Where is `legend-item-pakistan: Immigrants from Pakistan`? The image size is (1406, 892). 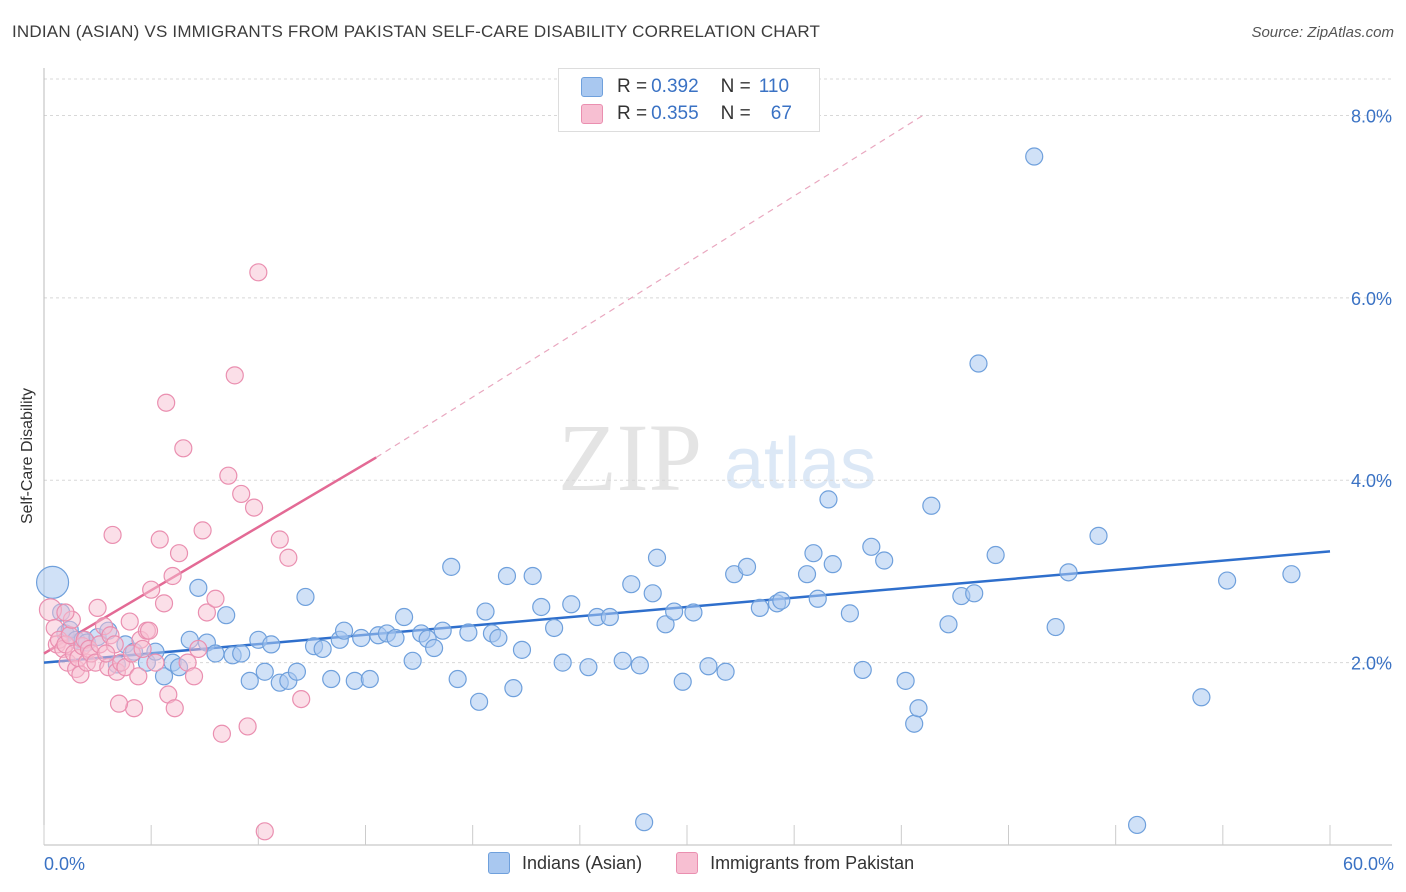 legend-item-pakistan: Immigrants from Pakistan is located at coordinates (795, 863).